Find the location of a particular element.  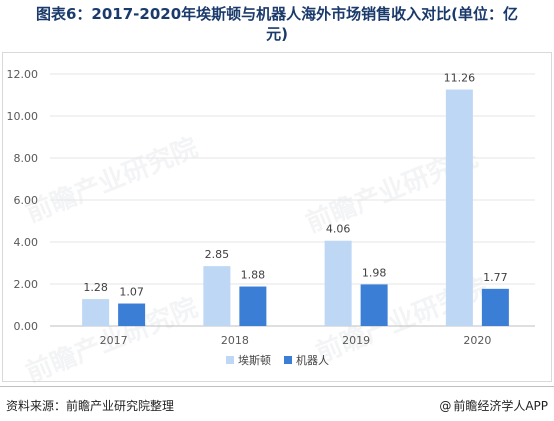

y-tick-label: 6.00 is located at coordinates (26, 200).